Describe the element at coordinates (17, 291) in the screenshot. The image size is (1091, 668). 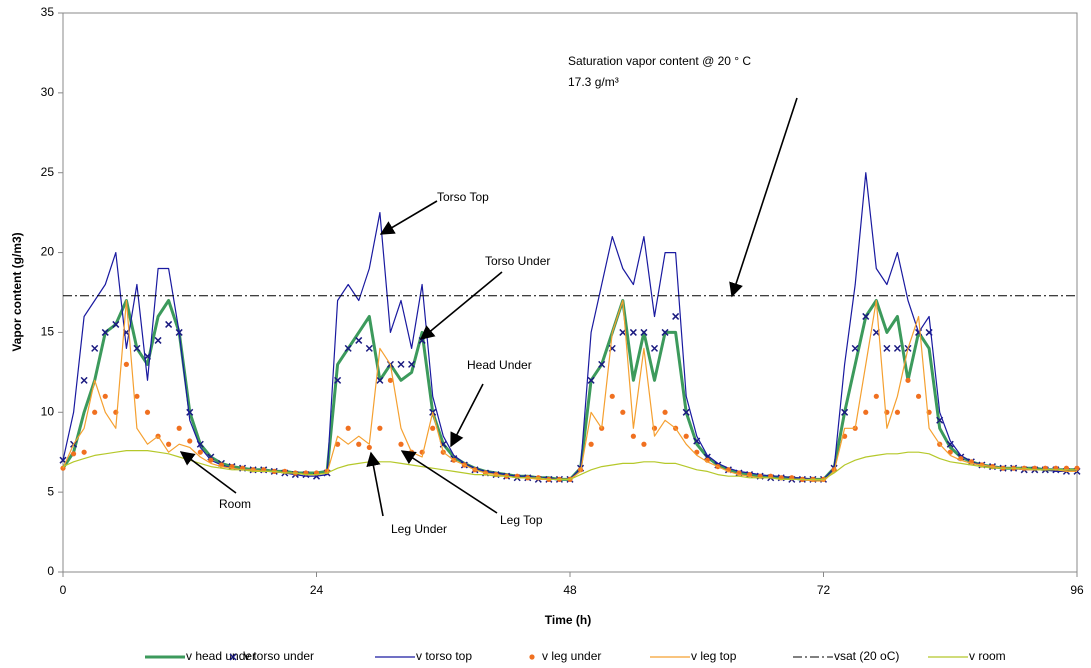
I see `y-axis-label: Vapor content (g/m3)` at that location.